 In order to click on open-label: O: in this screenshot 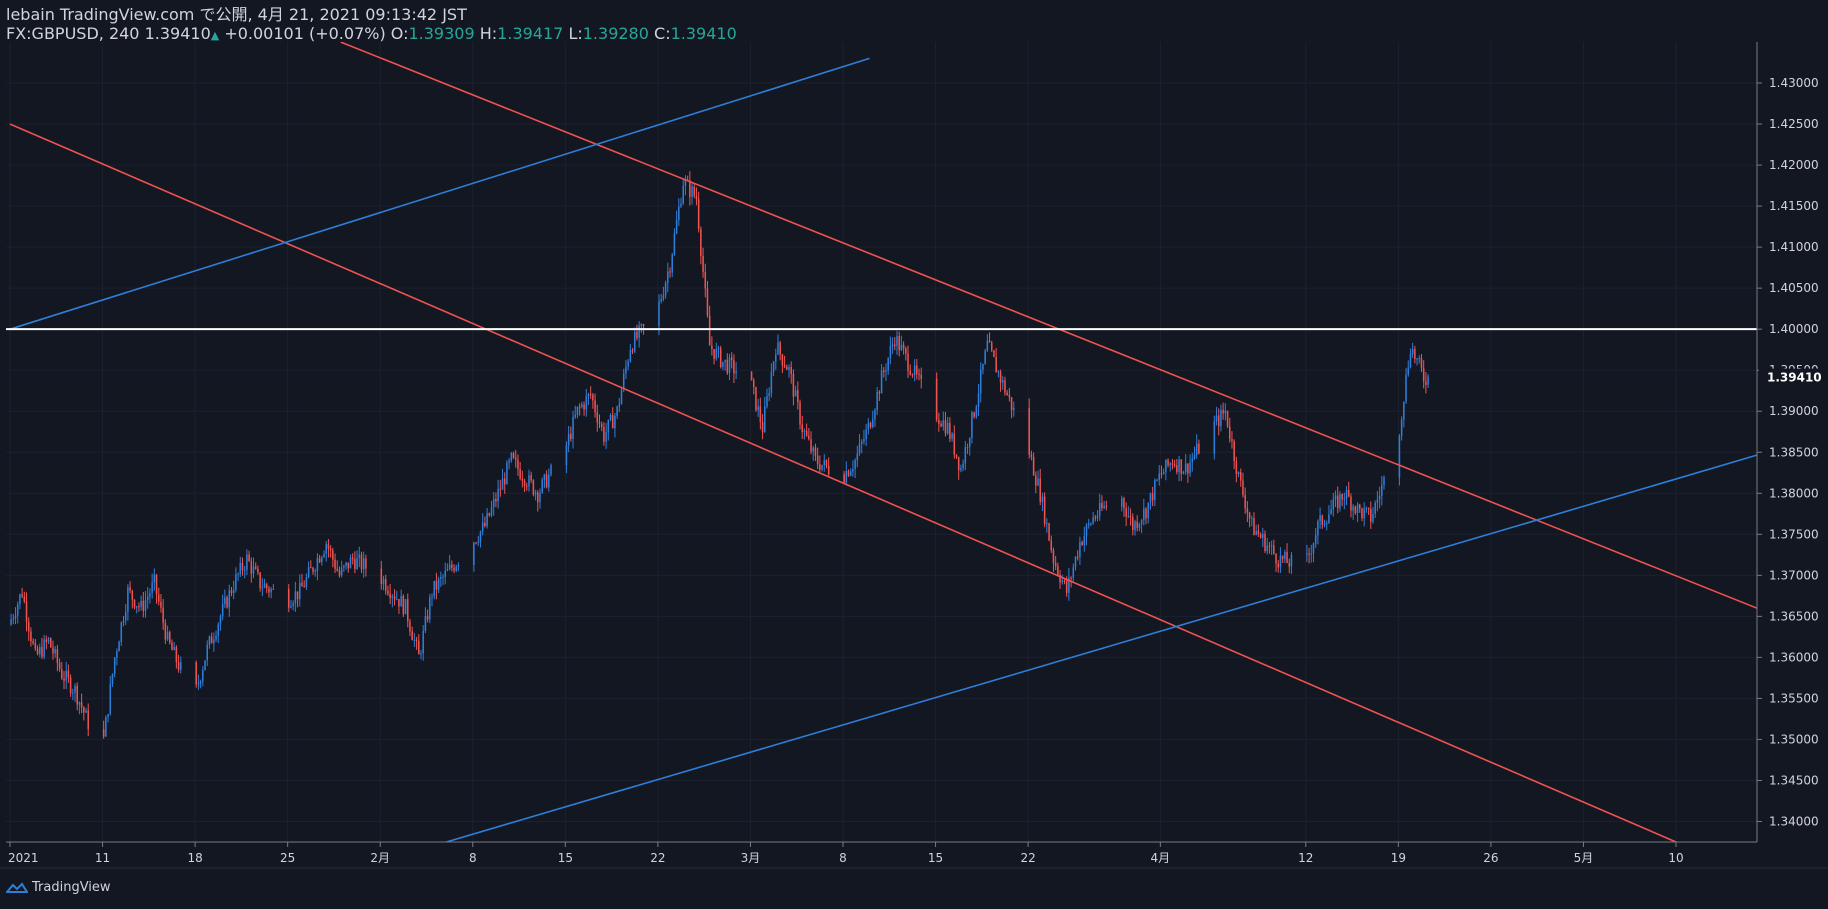, I will do `click(399, 33)`.